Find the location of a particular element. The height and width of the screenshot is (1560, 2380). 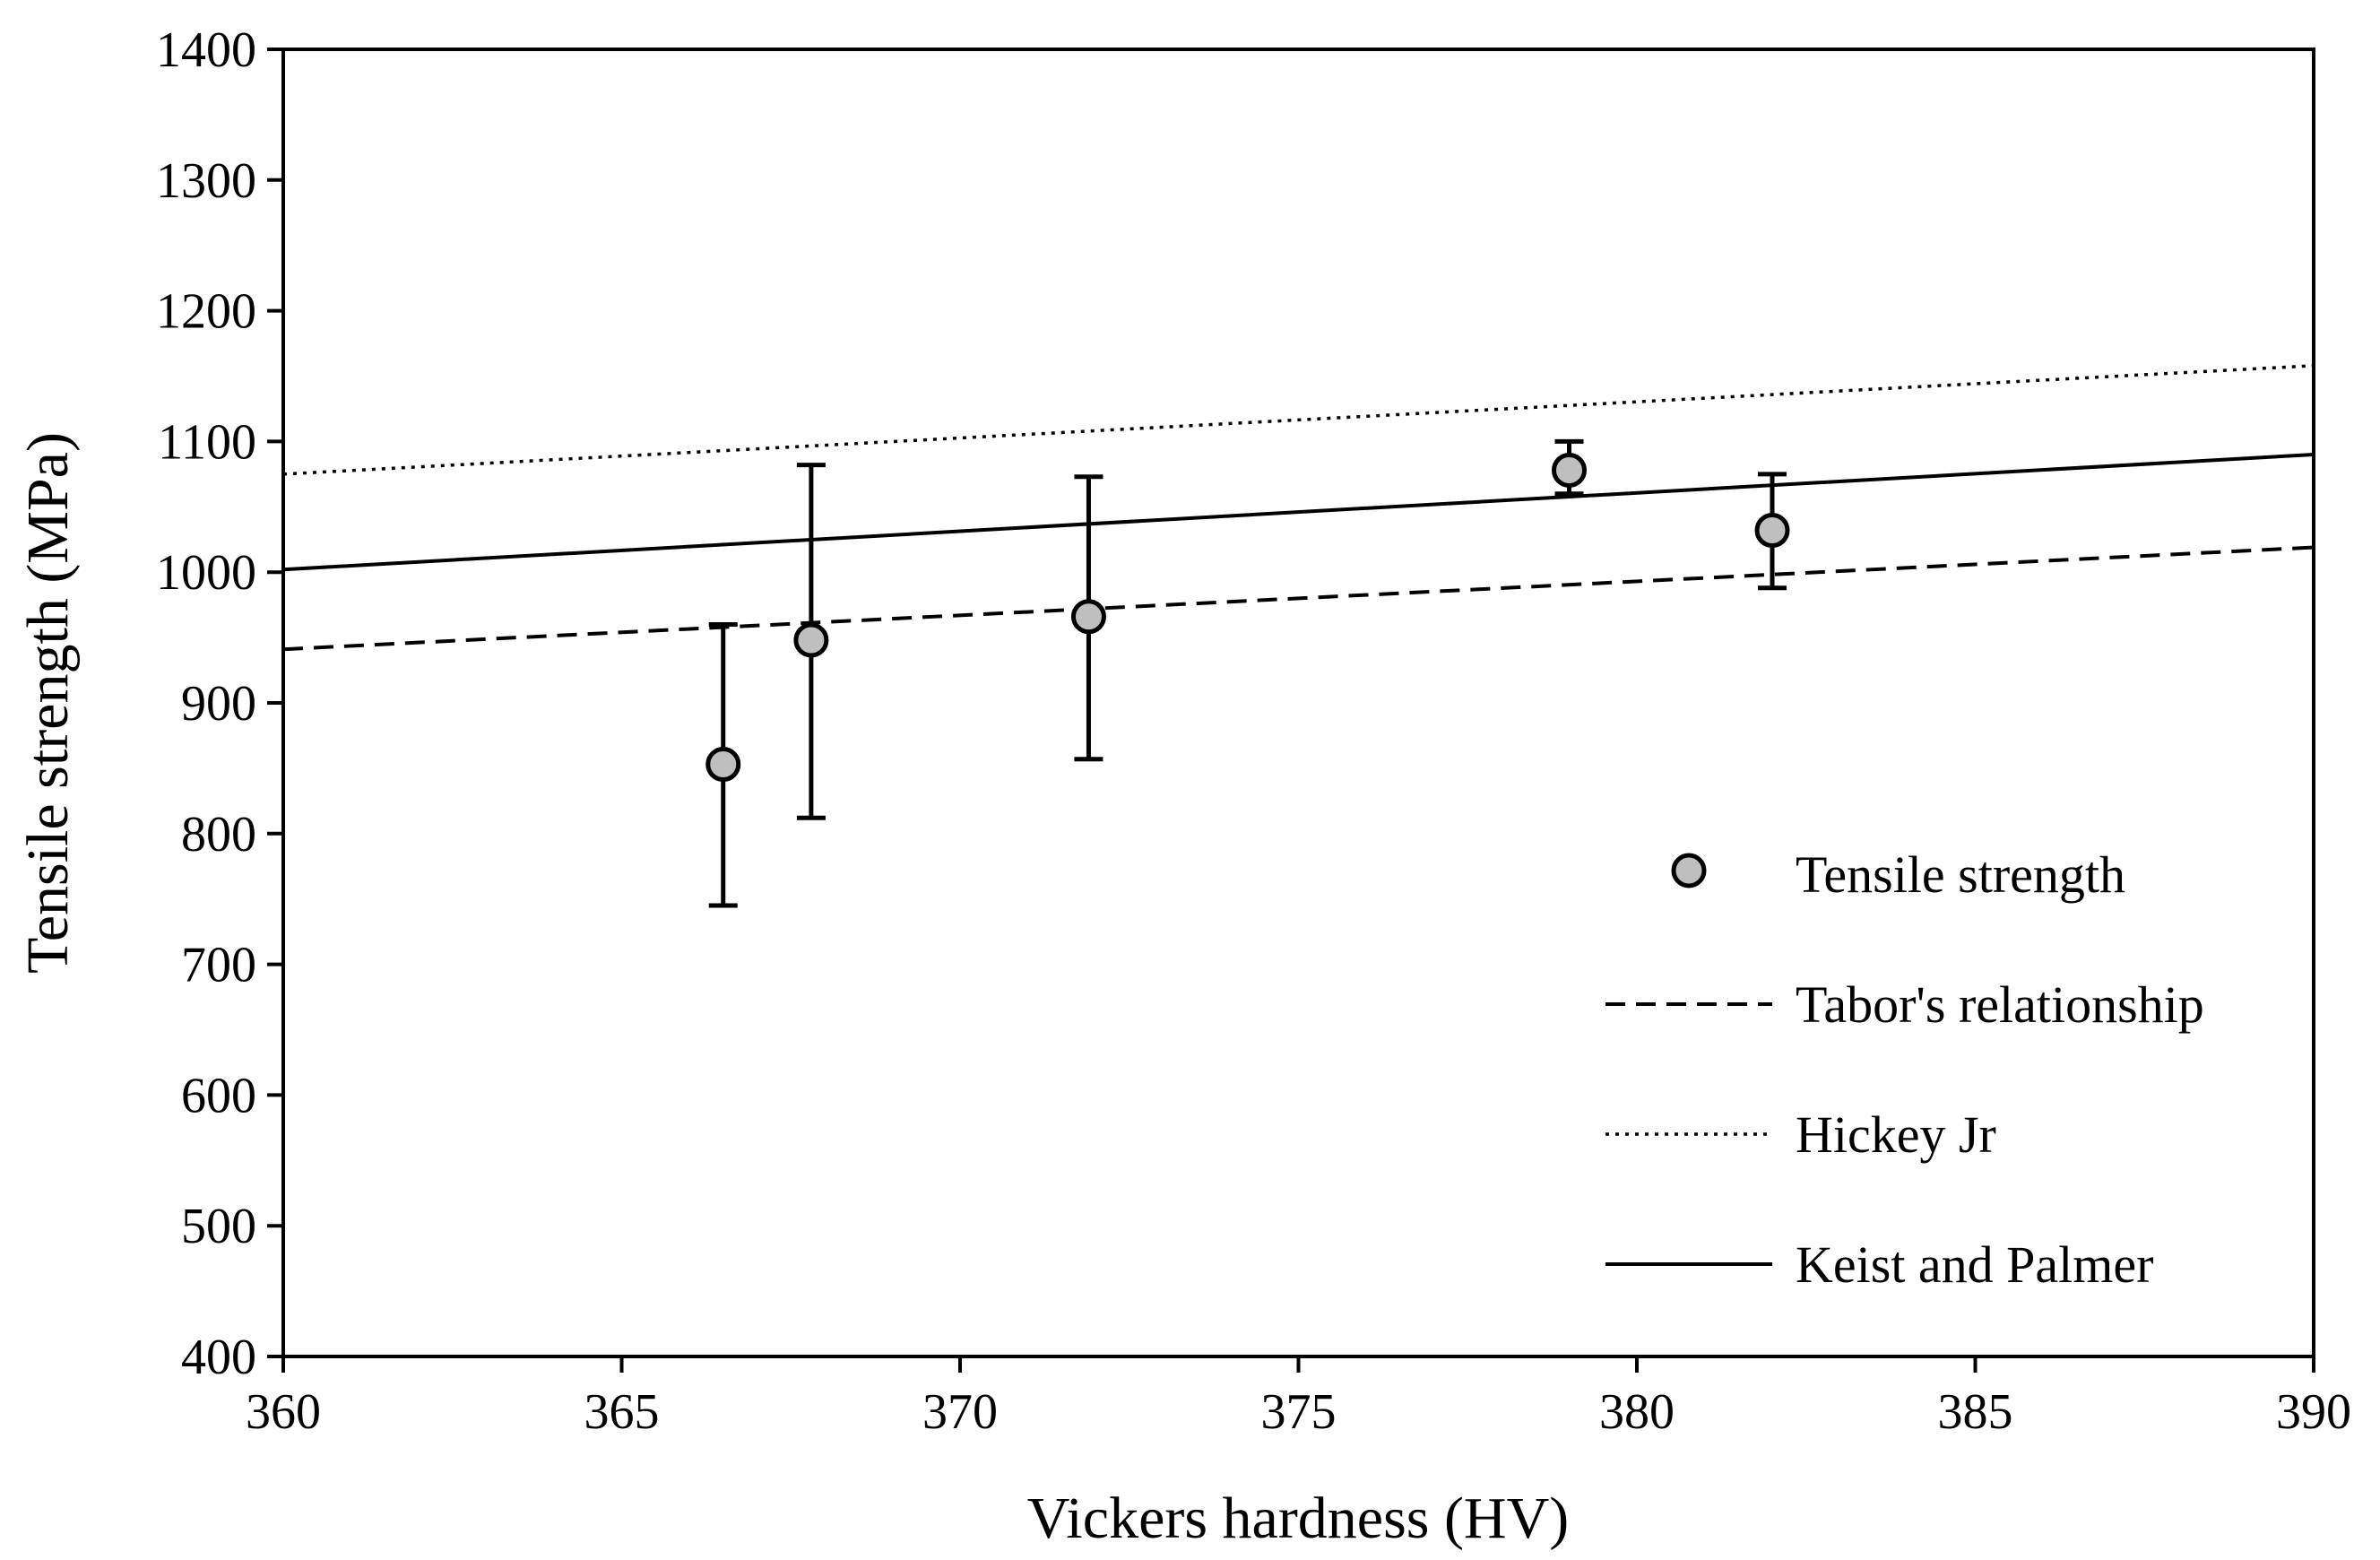

y-tick-label: 1100 is located at coordinates (207, 442).